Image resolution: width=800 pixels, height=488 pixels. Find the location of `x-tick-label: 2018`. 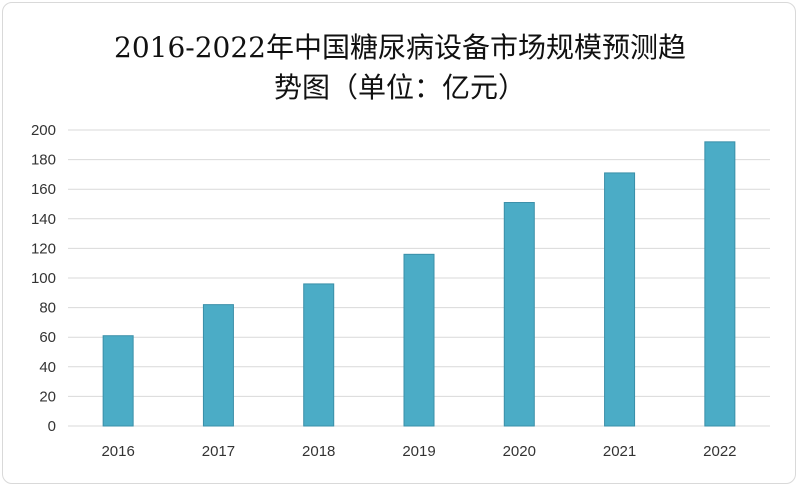

x-tick-label: 2018 is located at coordinates (318, 451).